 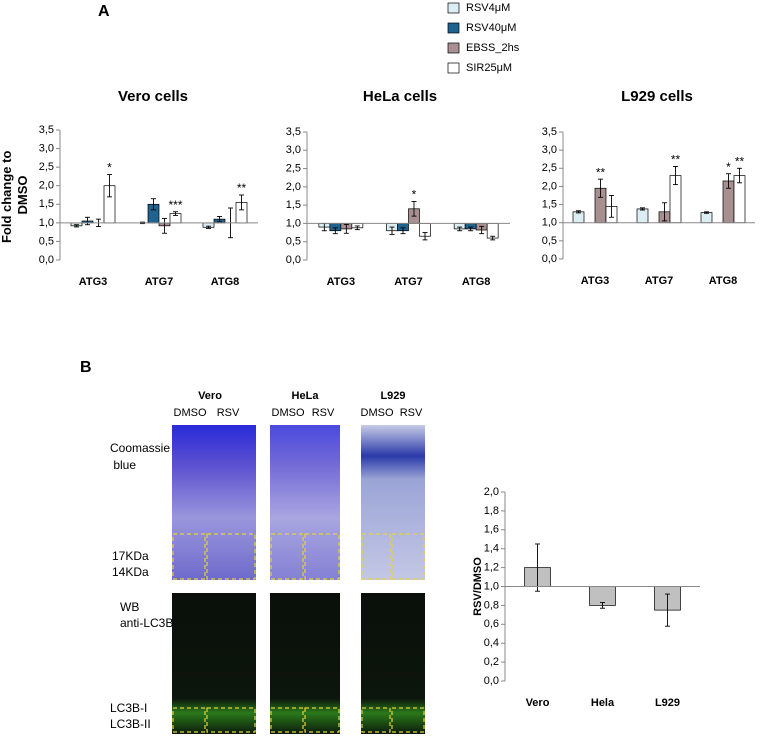 What do you see at coordinates (491, 549) in the screenshot?
I see `y-tick-label: 1,4` at bounding box center [491, 549].